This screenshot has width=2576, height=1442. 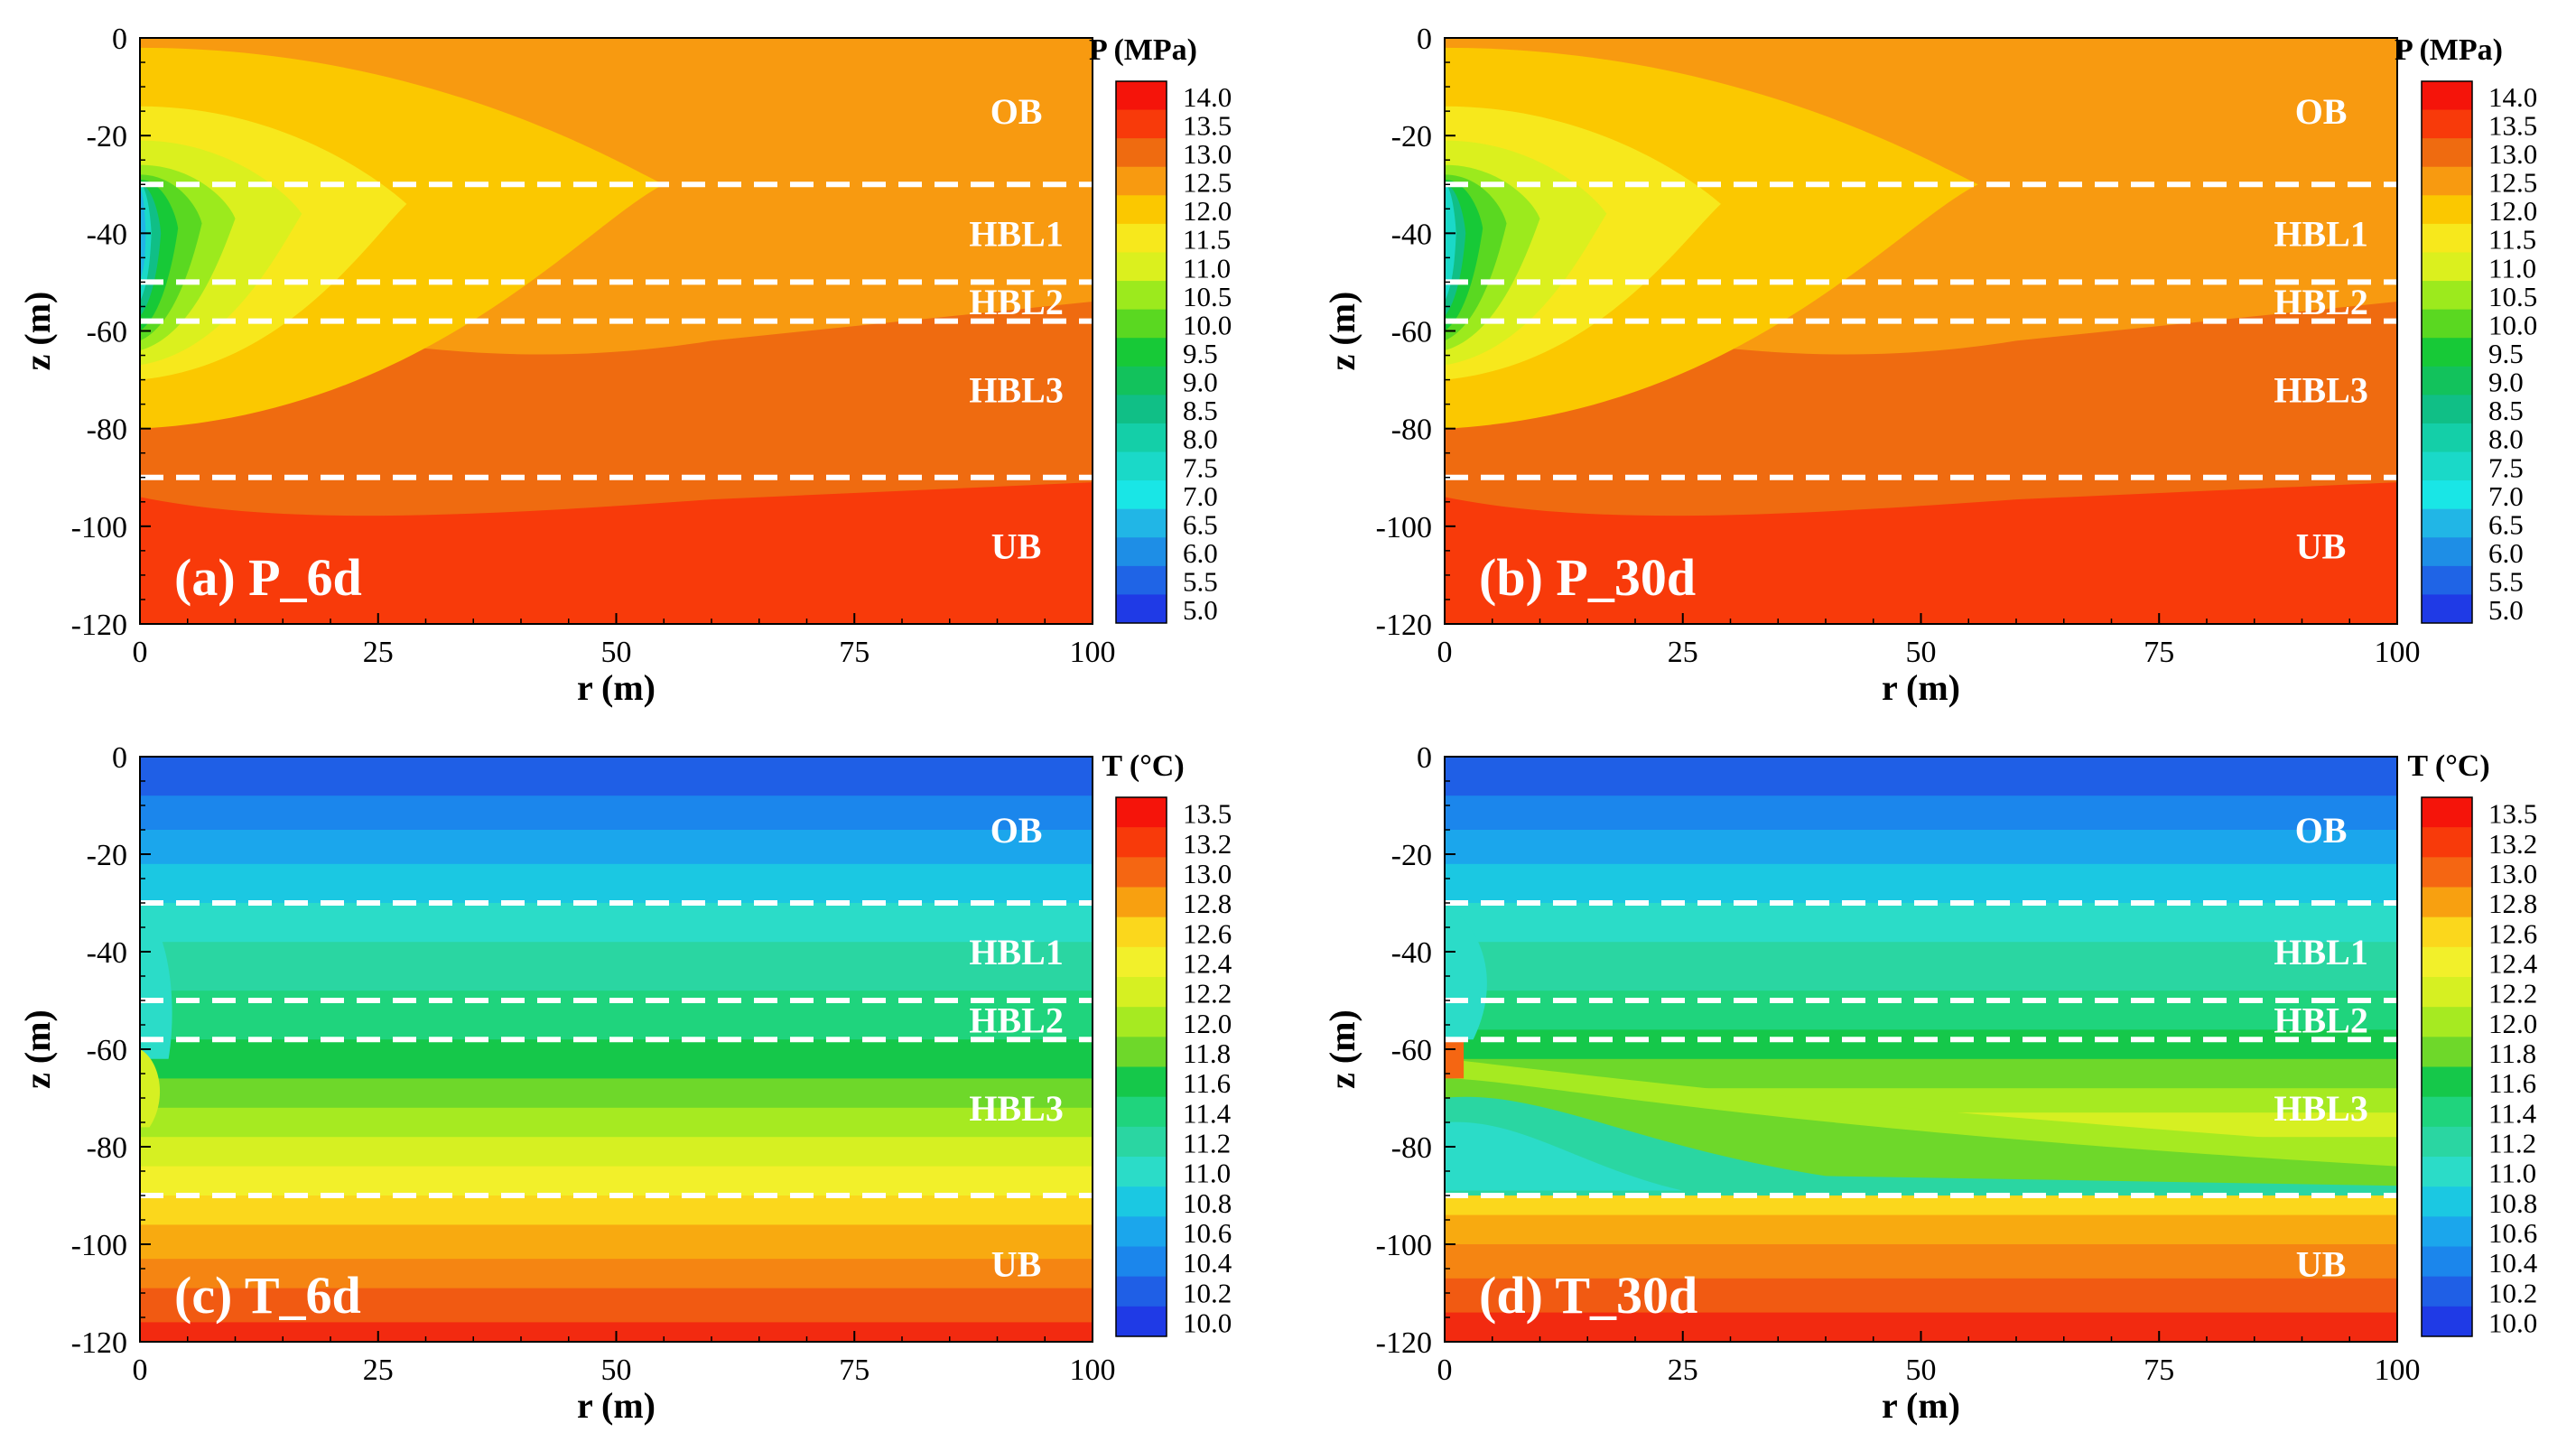 I want to click on contour-band-11.4, so click(x=1921, y=966).